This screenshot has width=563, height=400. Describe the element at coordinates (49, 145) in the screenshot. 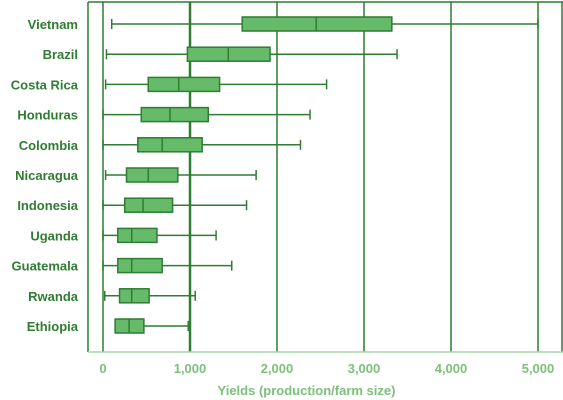

I see `category-label: Colombia` at that location.